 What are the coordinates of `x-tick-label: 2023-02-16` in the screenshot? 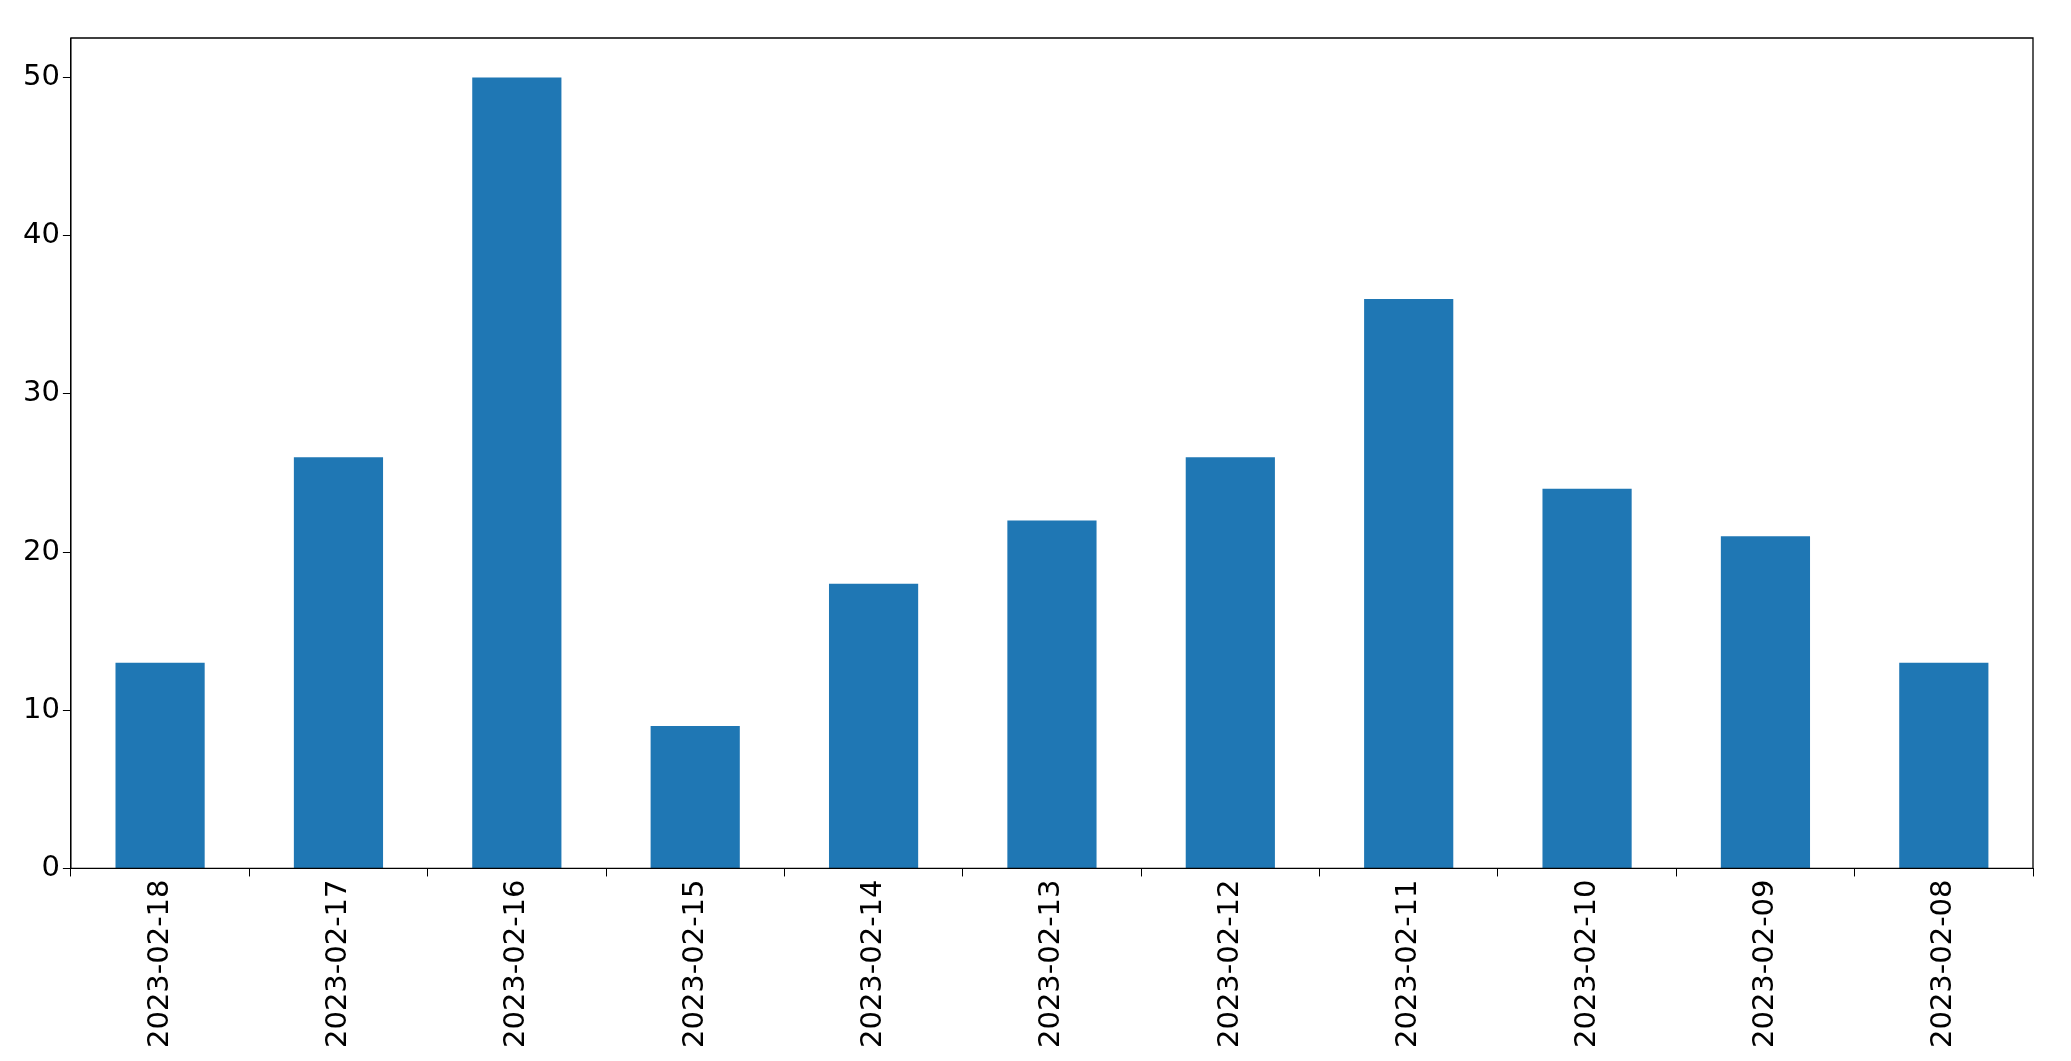 It's located at (514, 964).